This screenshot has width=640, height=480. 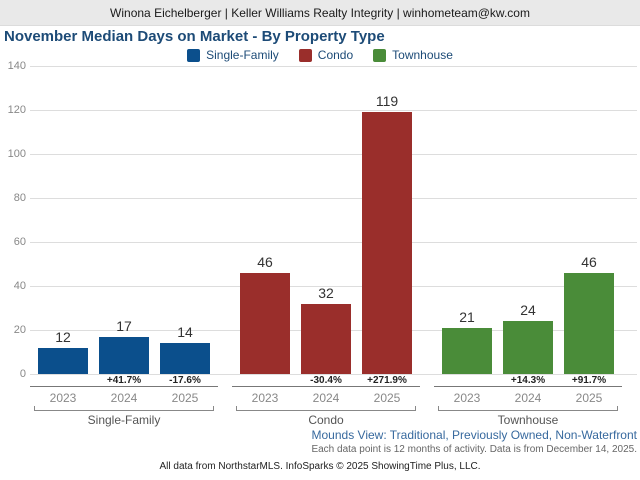 What do you see at coordinates (326, 380) in the screenshot?
I see `pct-change-label: -30.4%` at bounding box center [326, 380].